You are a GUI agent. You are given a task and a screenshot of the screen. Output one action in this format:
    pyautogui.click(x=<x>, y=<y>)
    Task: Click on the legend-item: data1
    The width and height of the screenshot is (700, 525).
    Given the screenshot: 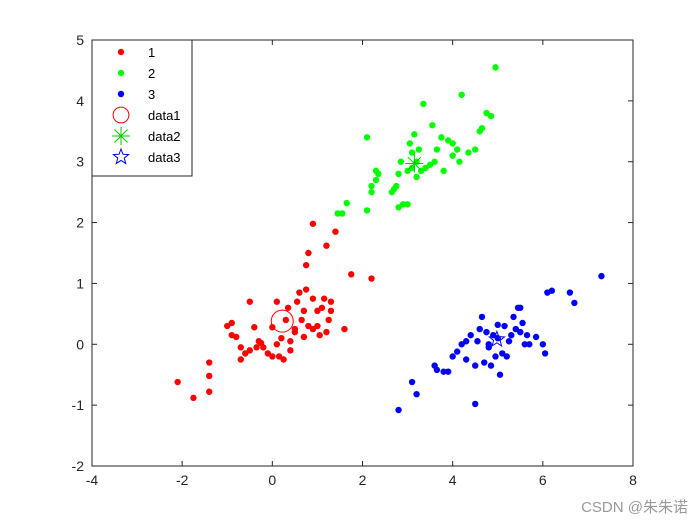 What is the action you would take?
    pyautogui.click(x=146, y=115)
    